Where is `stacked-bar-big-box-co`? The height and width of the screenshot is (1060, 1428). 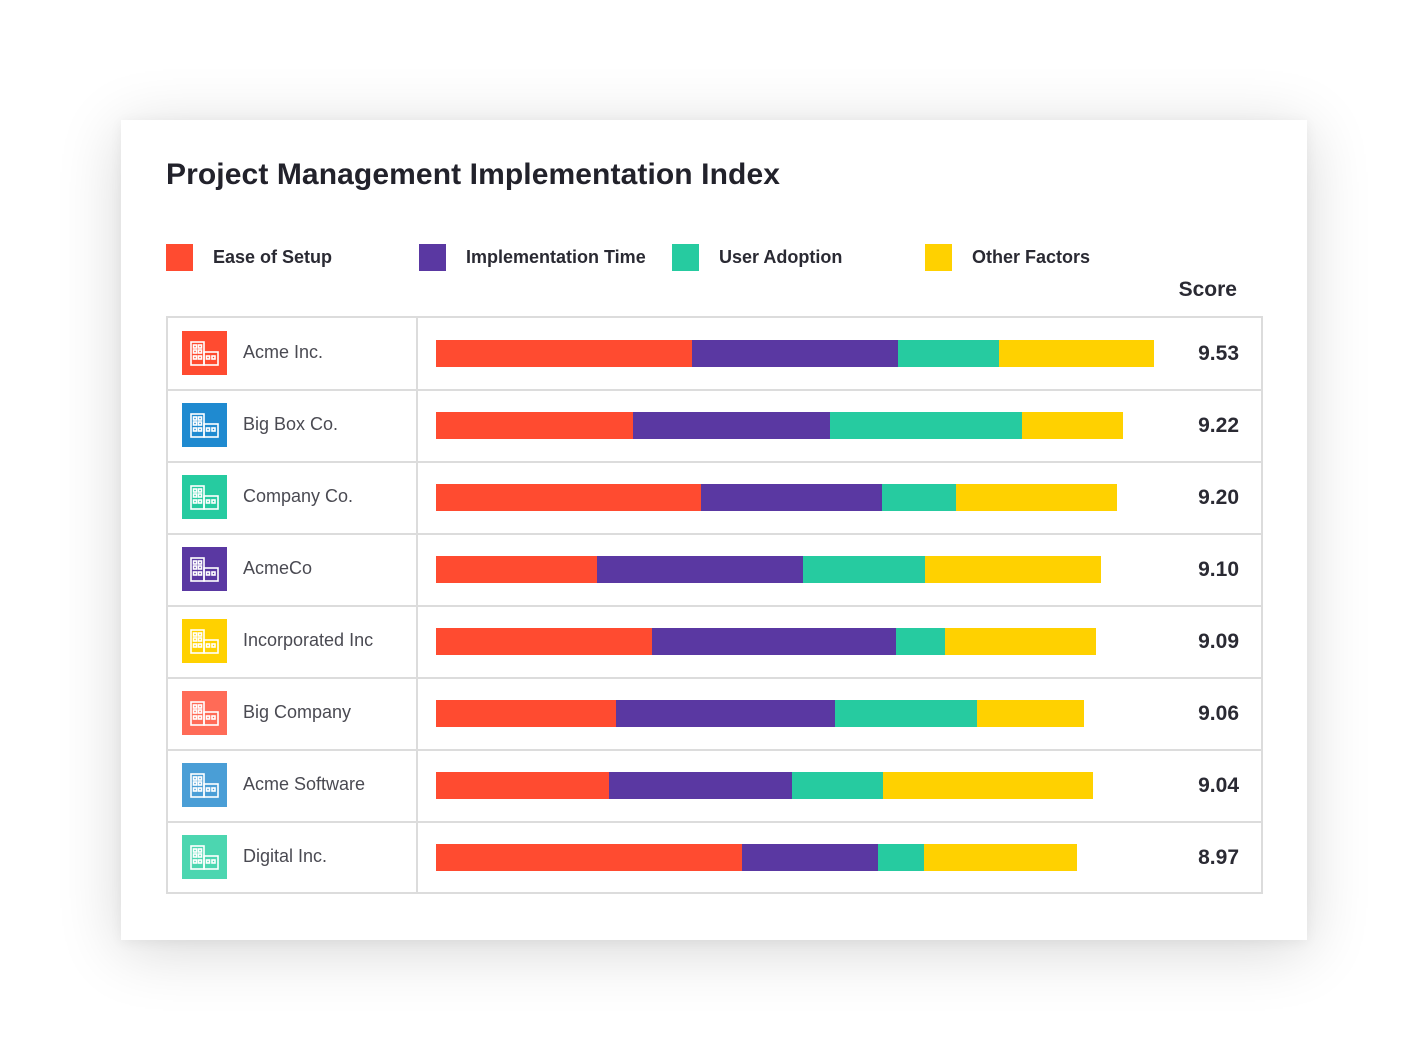 stacked-bar-big-box-co is located at coordinates (779, 425).